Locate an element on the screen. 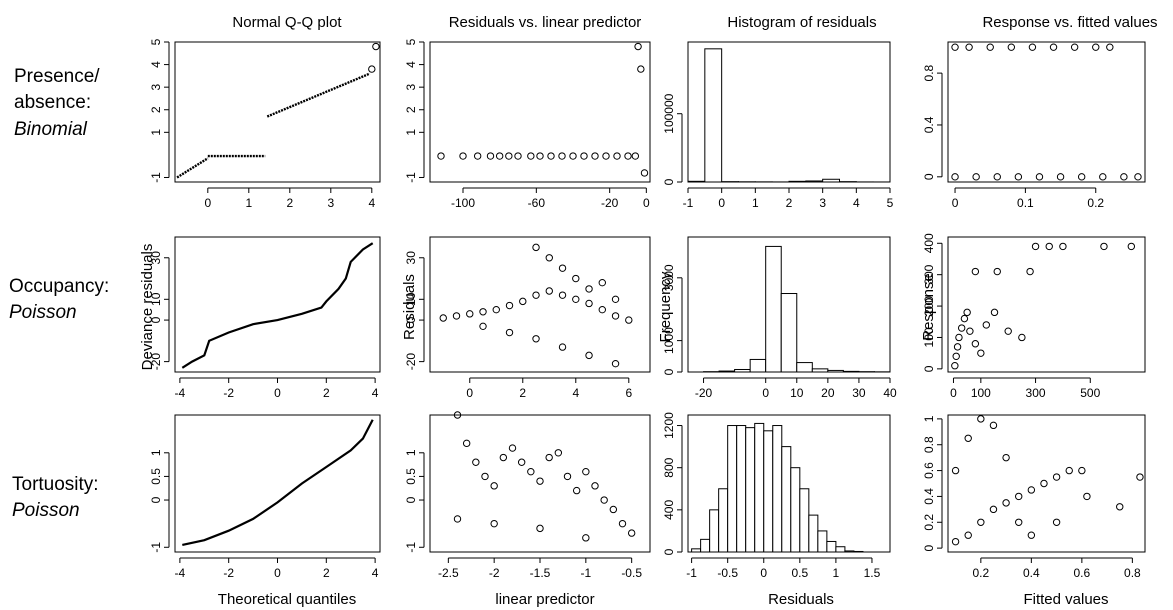 The image size is (1173, 610). x-axis-label: Theoretical quantiles is located at coordinates (287, 599).